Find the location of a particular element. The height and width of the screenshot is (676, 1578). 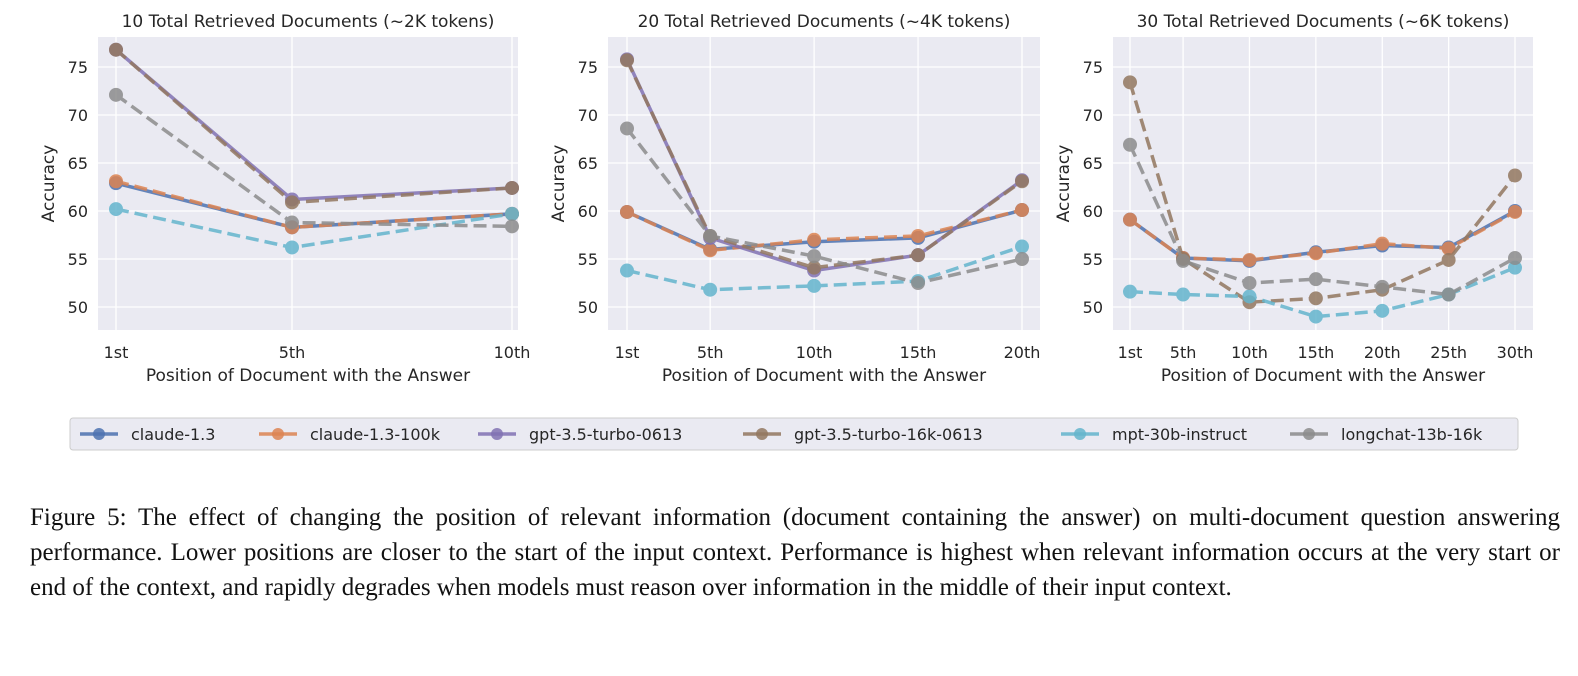

x-tick-label: 25th is located at coordinates (1448, 352).